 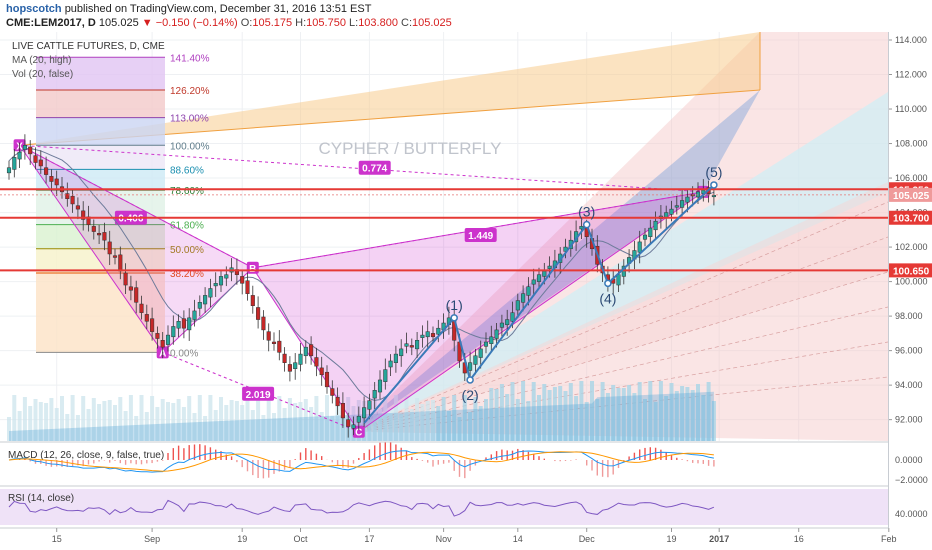 I want to click on macd-pane: MACD (12, 26, close, 9, false, true), so click(x=444, y=463).